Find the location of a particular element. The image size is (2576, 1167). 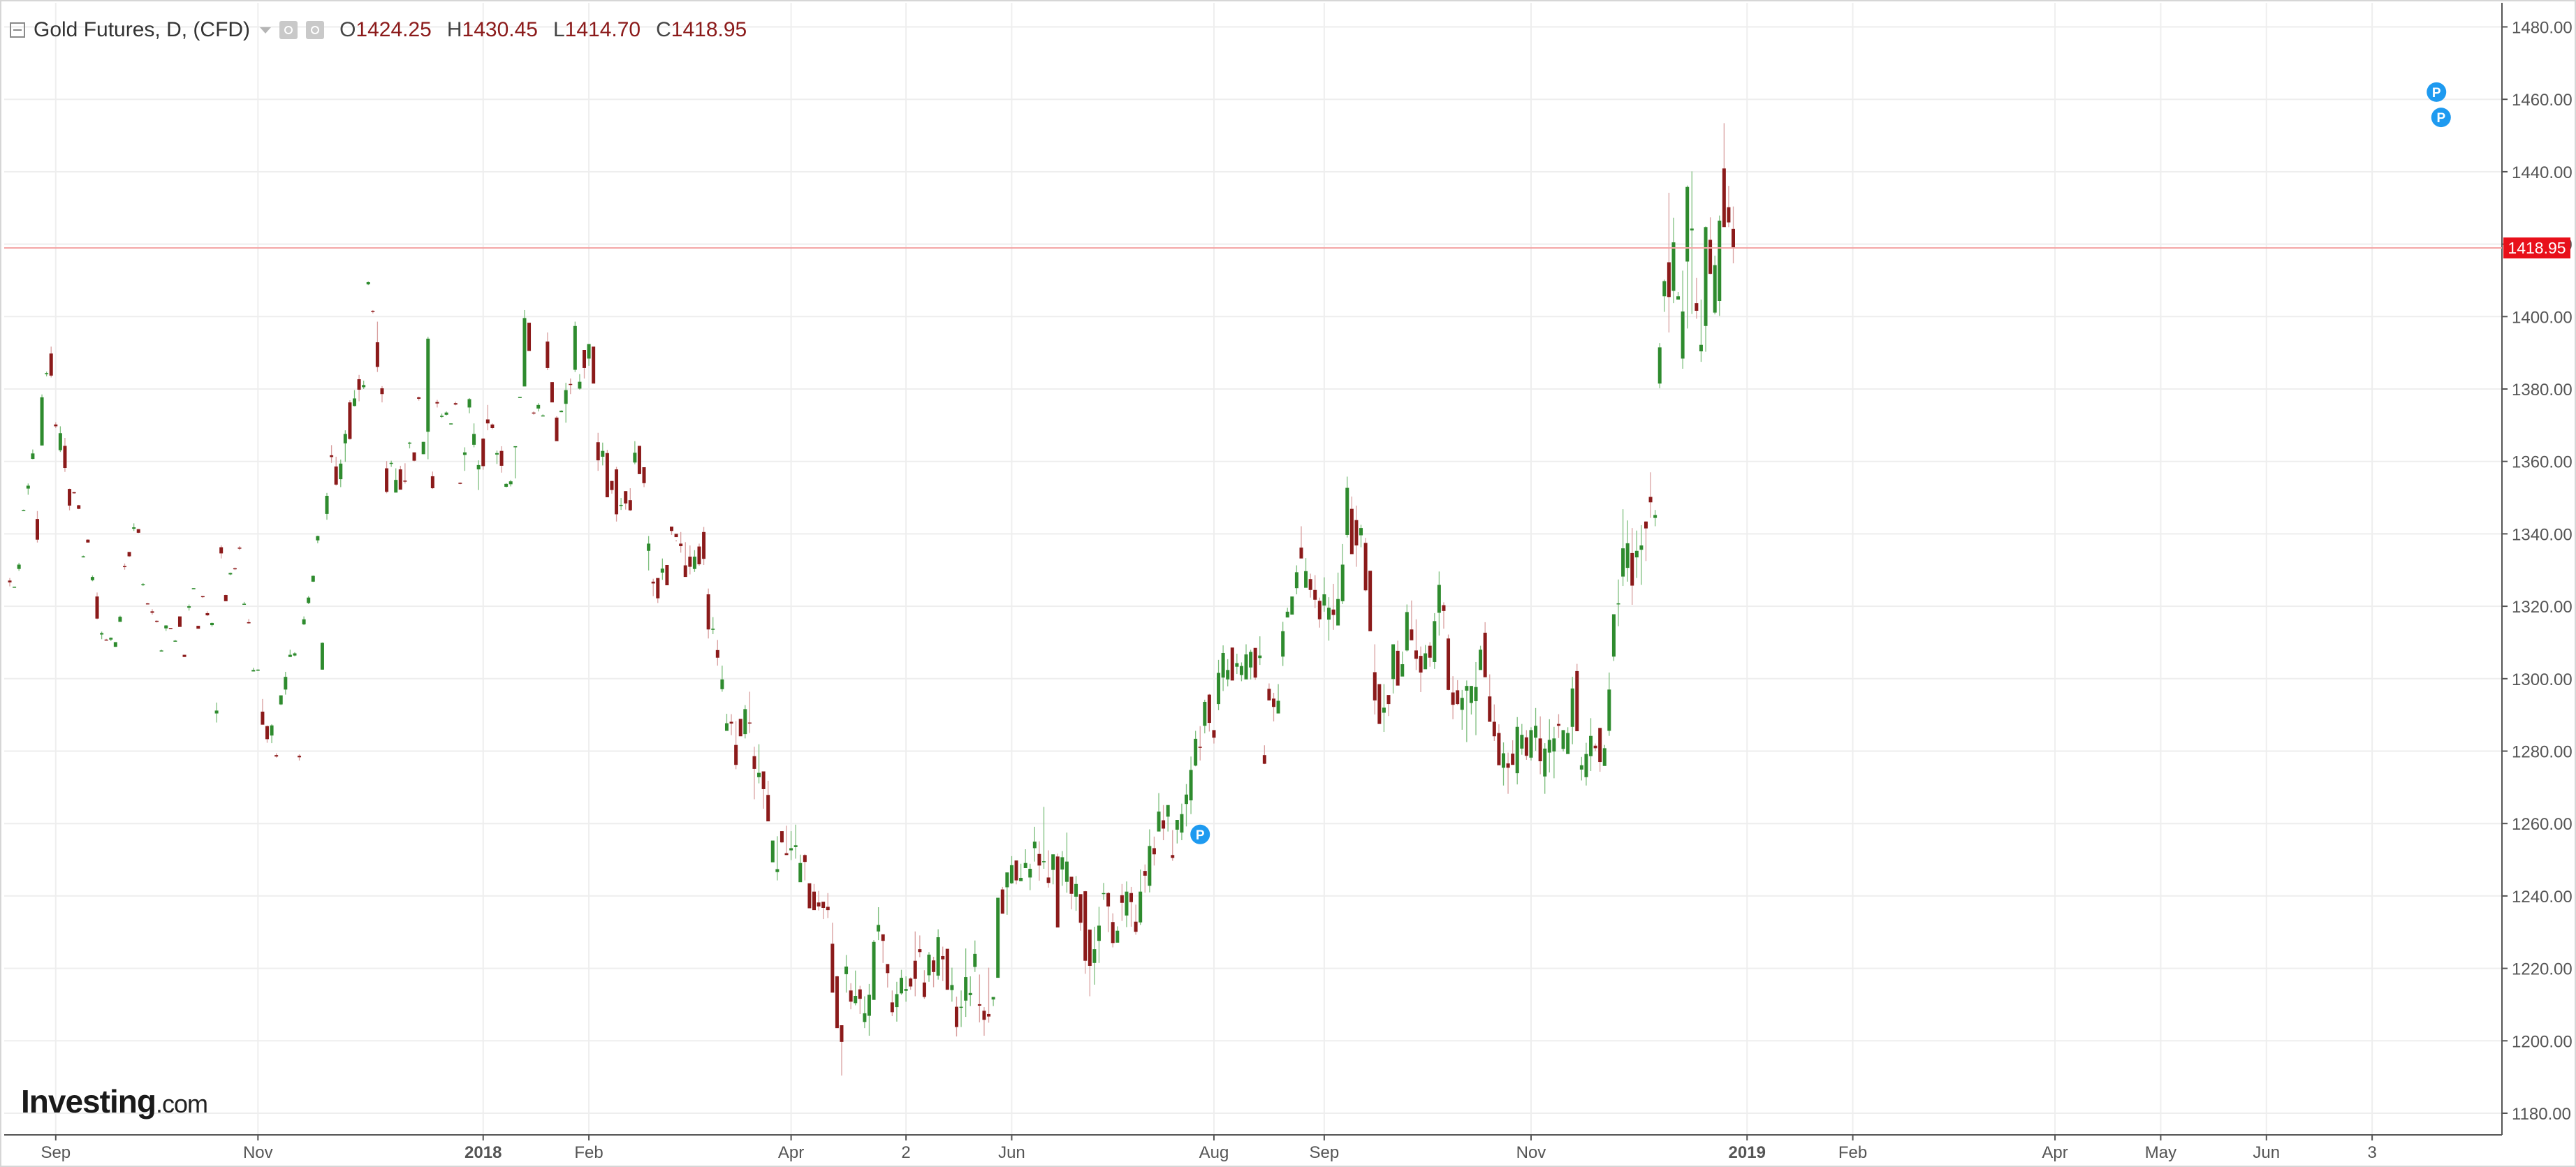

x-tick-label: Sep is located at coordinates (56, 1152).